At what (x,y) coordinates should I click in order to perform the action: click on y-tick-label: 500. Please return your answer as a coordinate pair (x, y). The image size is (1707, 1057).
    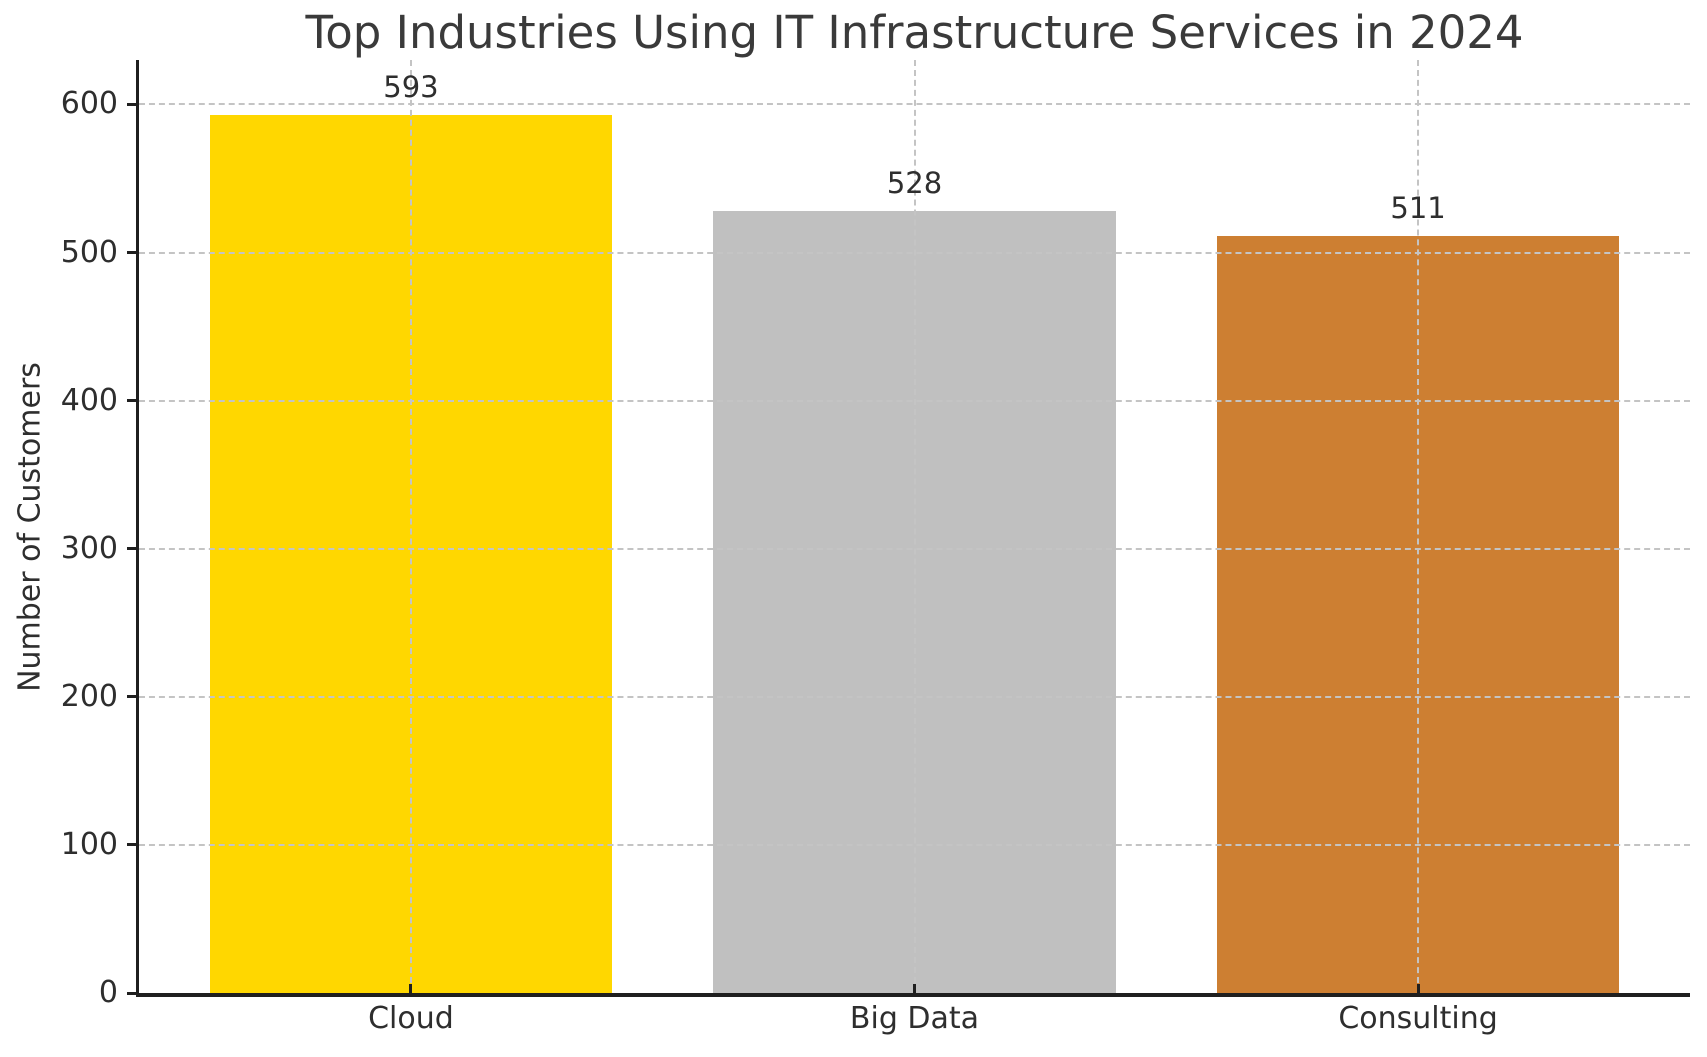
    Looking at the image, I should click on (89, 252).